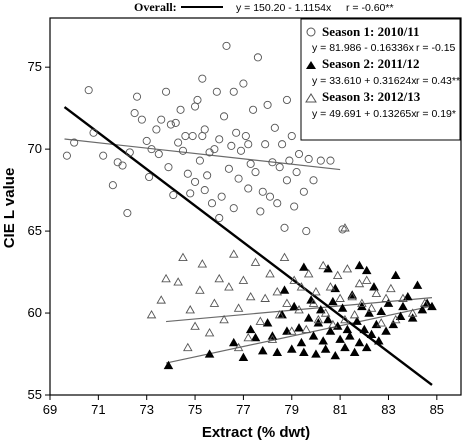 Image resolution: width=474 pixels, height=443 pixels. Describe the element at coordinates (364, 81) in the screenshot. I see `season2-equation: y = 33.610 + 0.31624x` at that location.